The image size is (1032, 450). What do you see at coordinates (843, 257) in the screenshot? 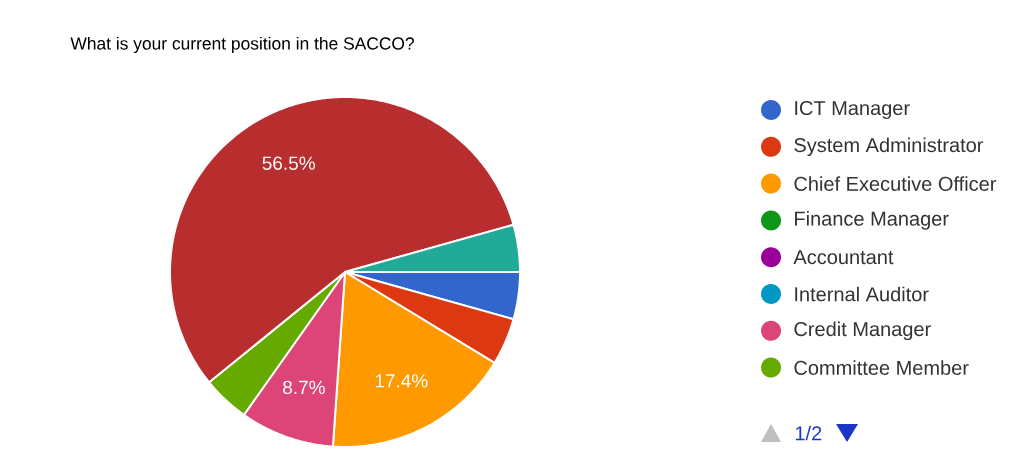
I see `legend-label: Accountant` at bounding box center [843, 257].